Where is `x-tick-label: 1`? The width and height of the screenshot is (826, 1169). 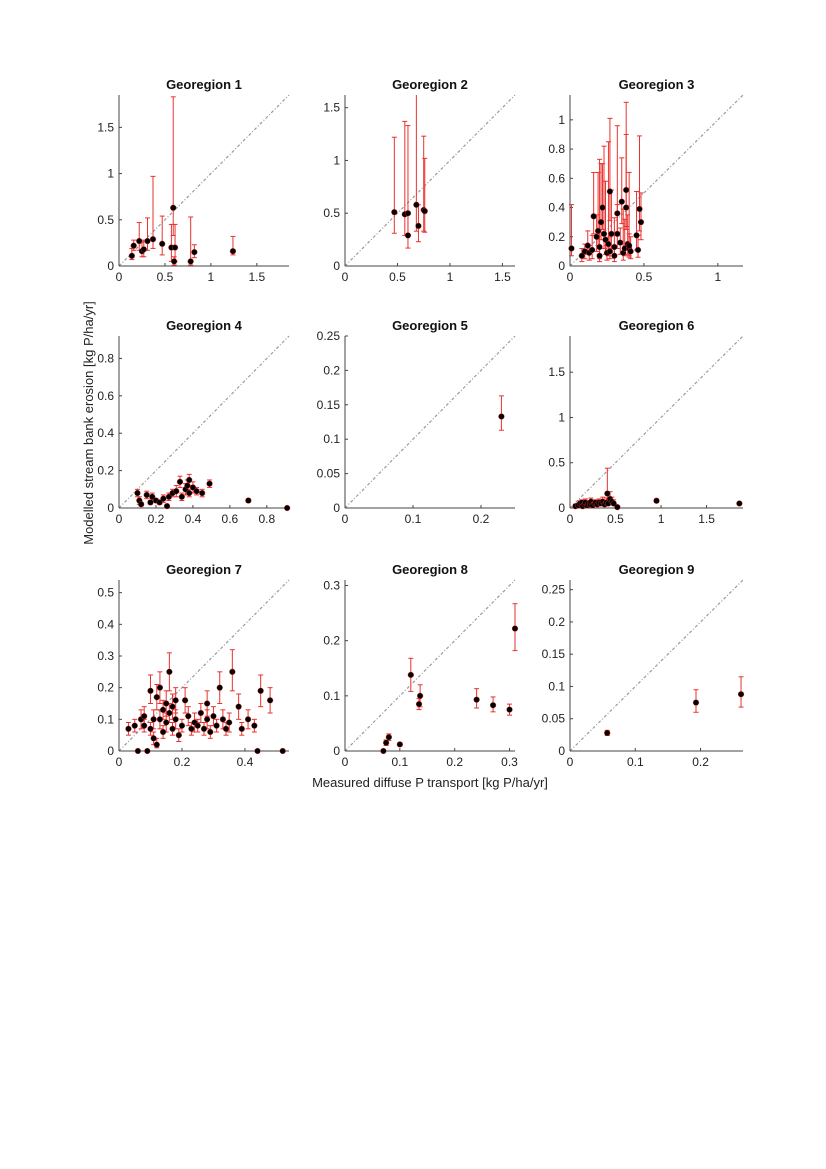
x-tick-label: 1 is located at coordinates (211, 277).